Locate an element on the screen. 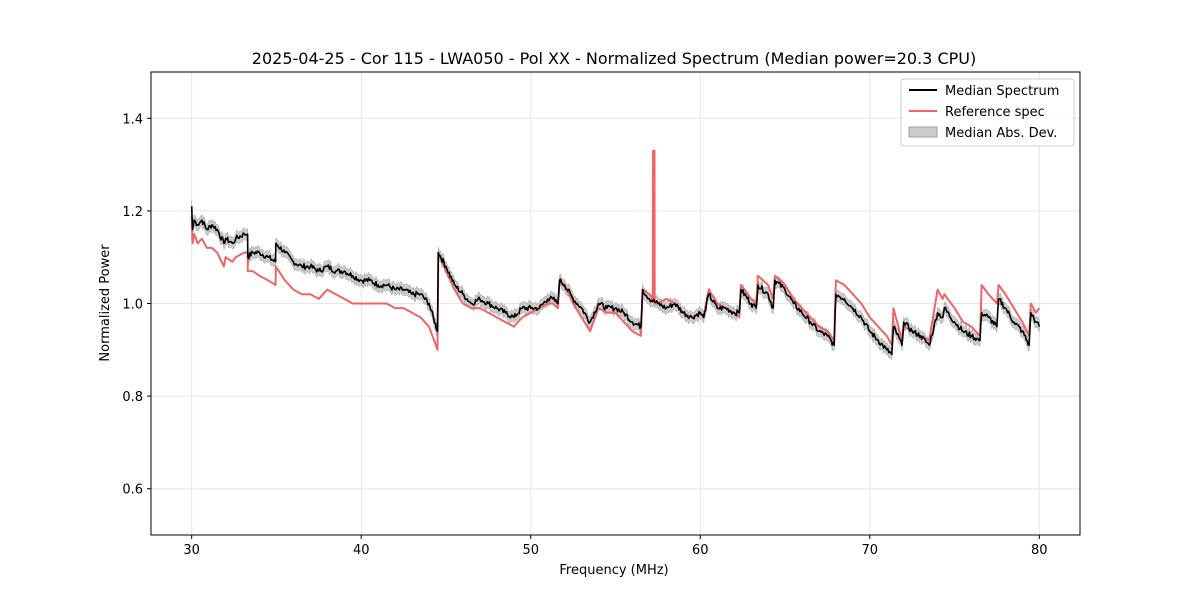 This screenshot has width=1200, height=600. x-axis-label: Frequency (MHz) is located at coordinates (613, 570).